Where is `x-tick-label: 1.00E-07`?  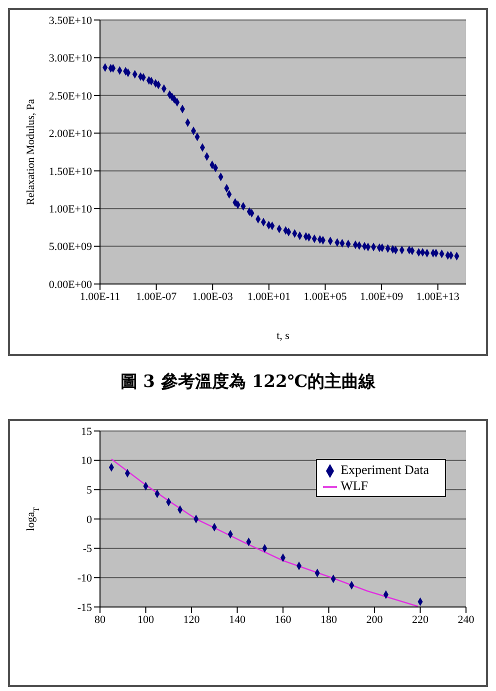
x-tick-label: 1.00E-07 is located at coordinates (157, 296).